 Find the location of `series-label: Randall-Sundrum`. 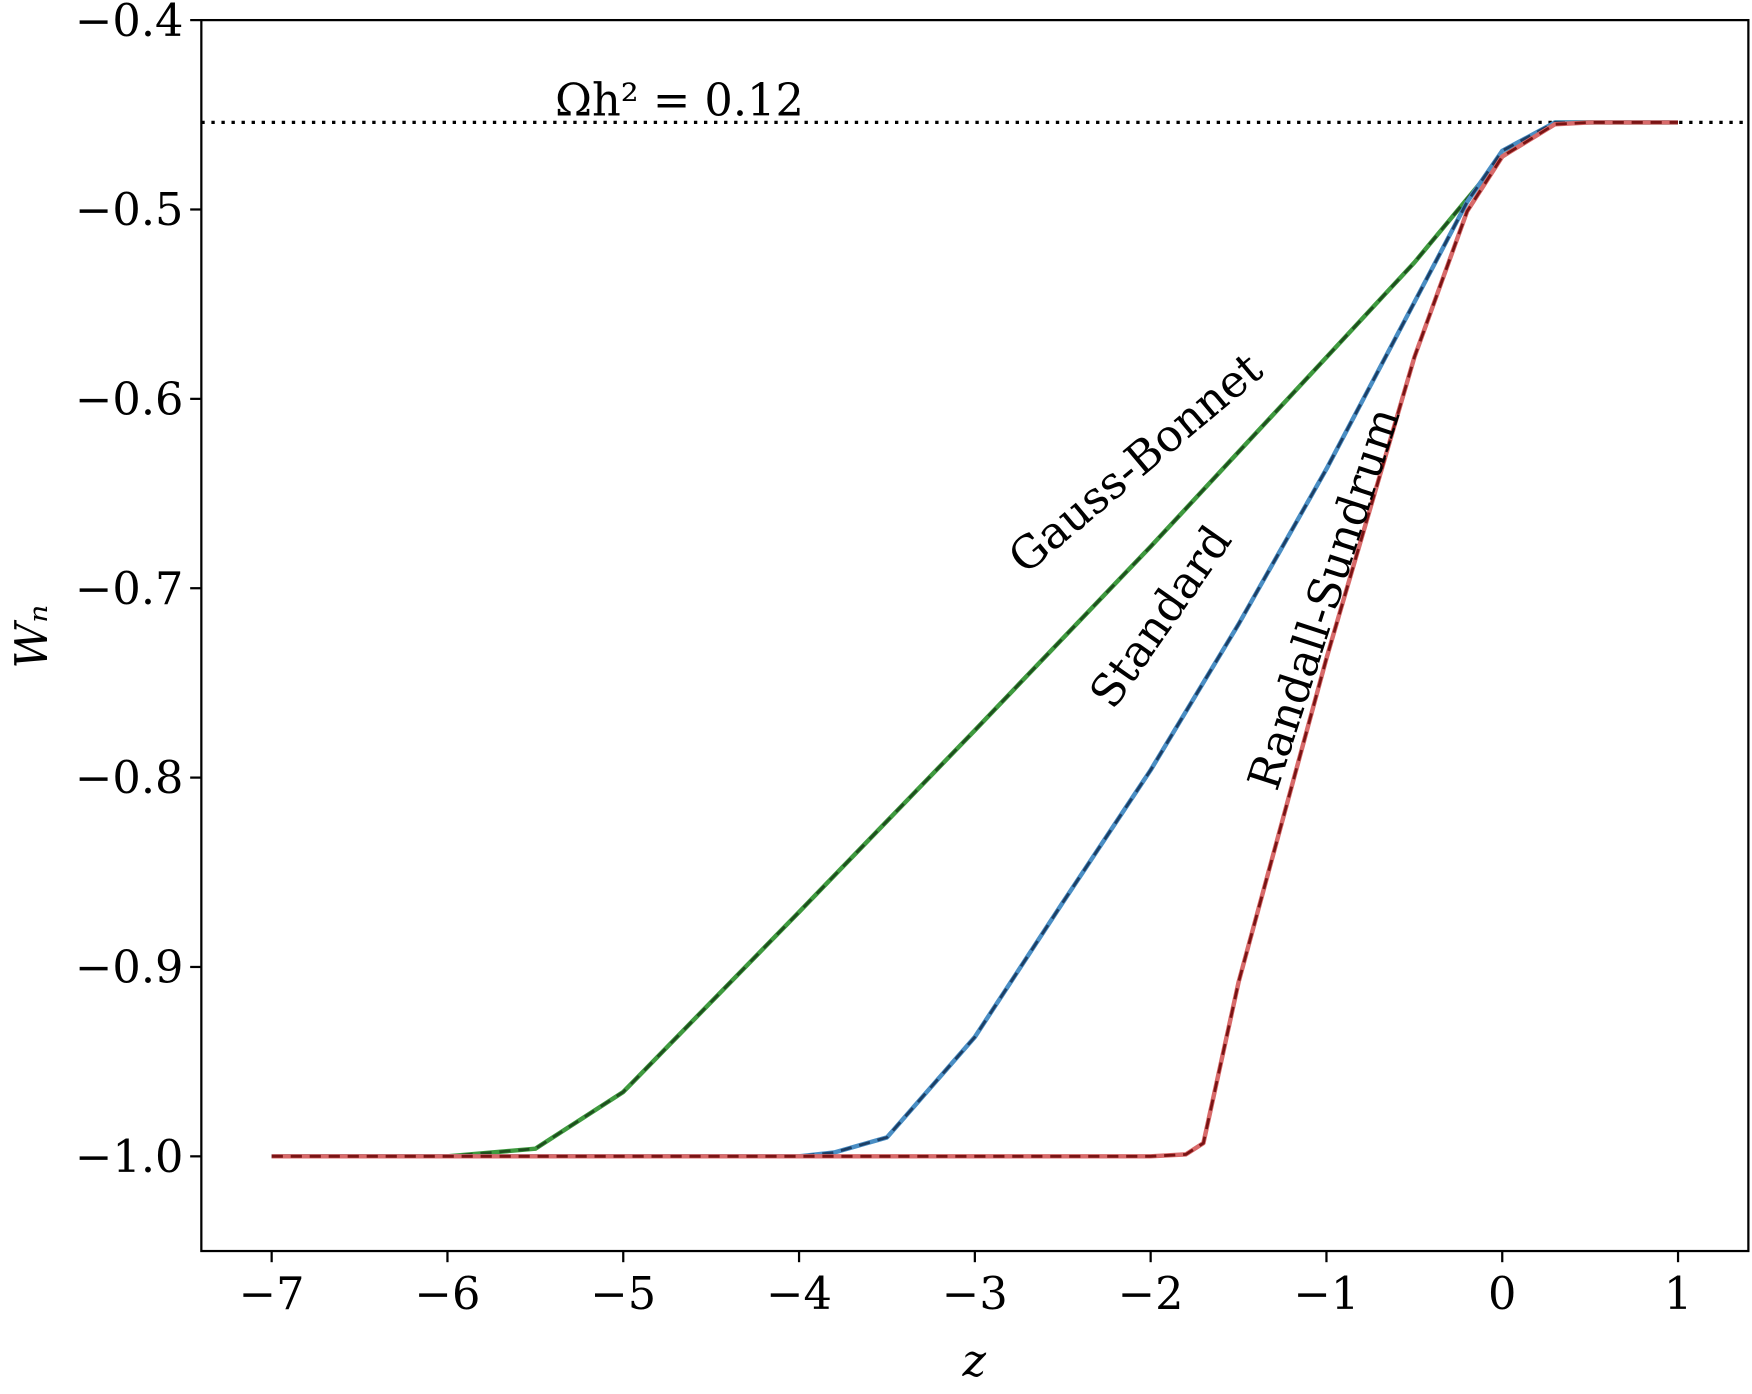

series-label: Randall-Sundrum is located at coordinates (1324, 598).